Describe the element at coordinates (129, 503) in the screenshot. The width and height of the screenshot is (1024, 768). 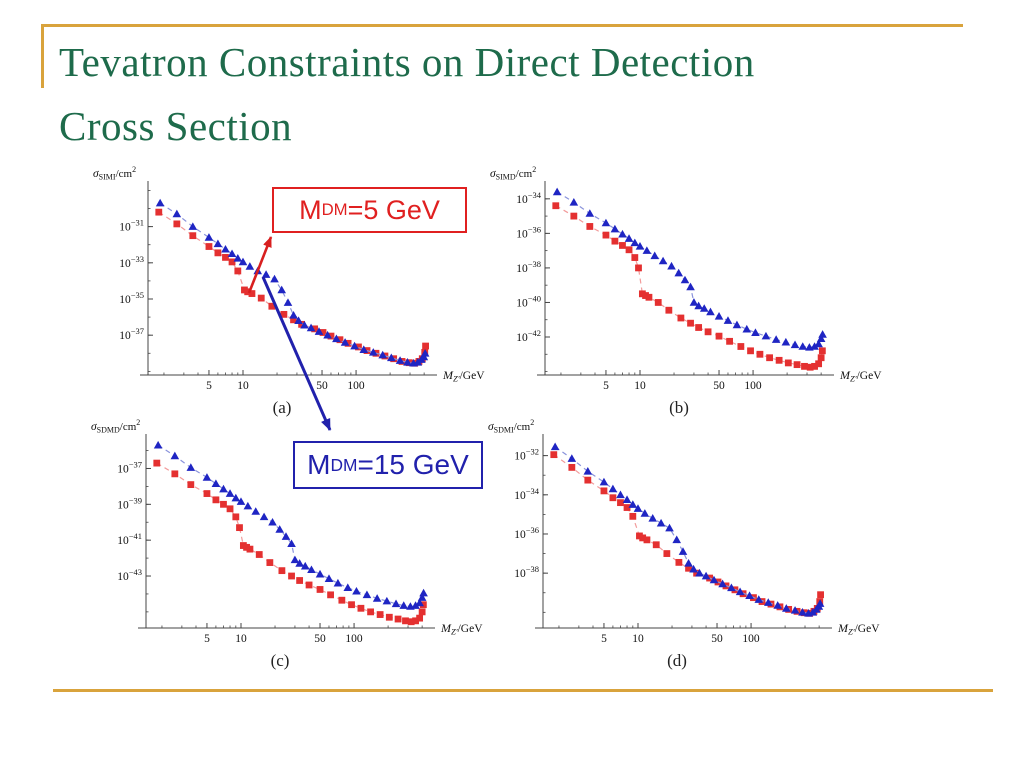
I see `y-tick-label: 10−39` at that location.